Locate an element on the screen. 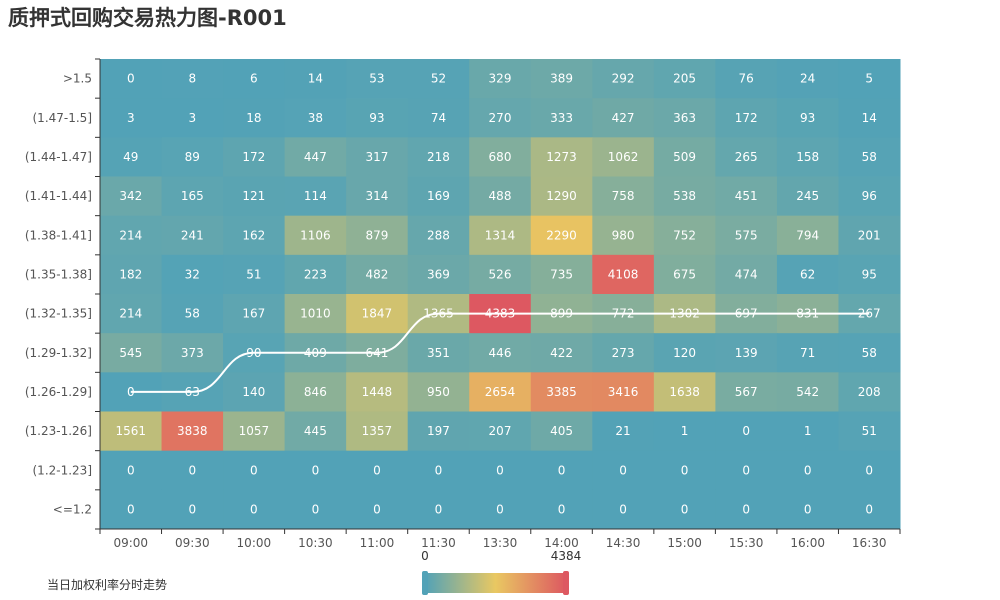 Image resolution: width=1000 pixels, height=600 pixels. visual-map-legend: 0 4384 is located at coordinates (501, 572).